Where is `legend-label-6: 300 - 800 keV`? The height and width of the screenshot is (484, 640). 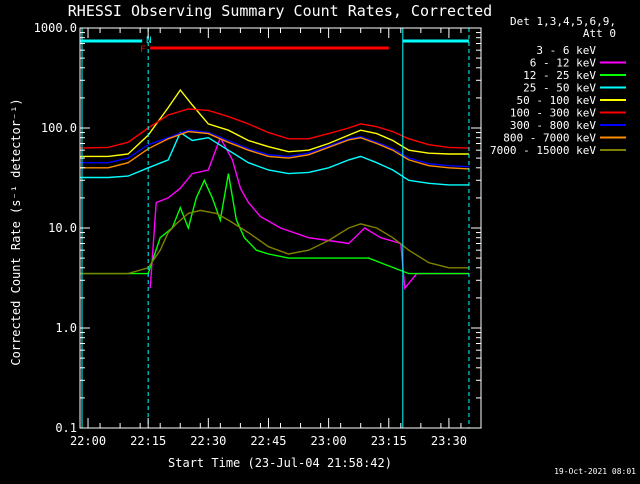
legend-label-6: 300 - 800 keV is located at coordinates (553, 125).